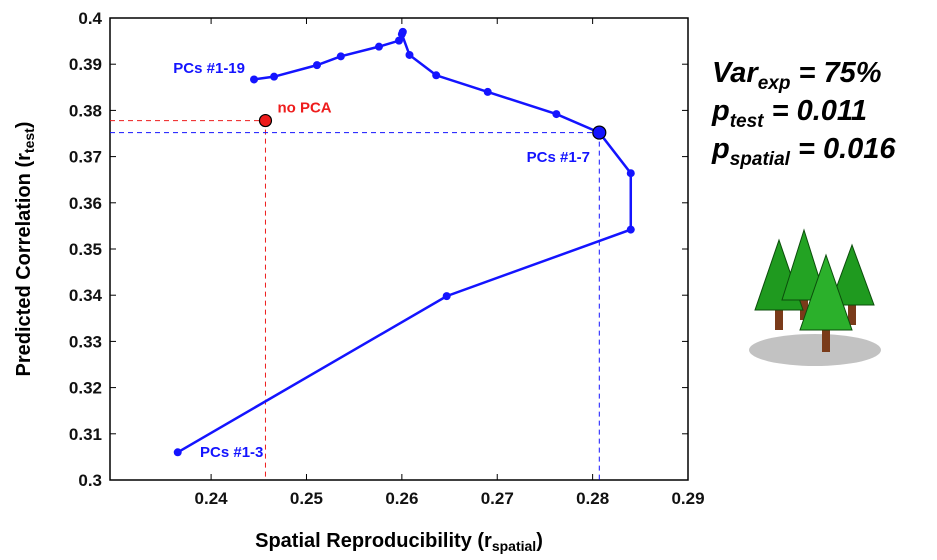 The image size is (937, 560). I want to click on y-tick-label: 0.31, so click(85, 434).